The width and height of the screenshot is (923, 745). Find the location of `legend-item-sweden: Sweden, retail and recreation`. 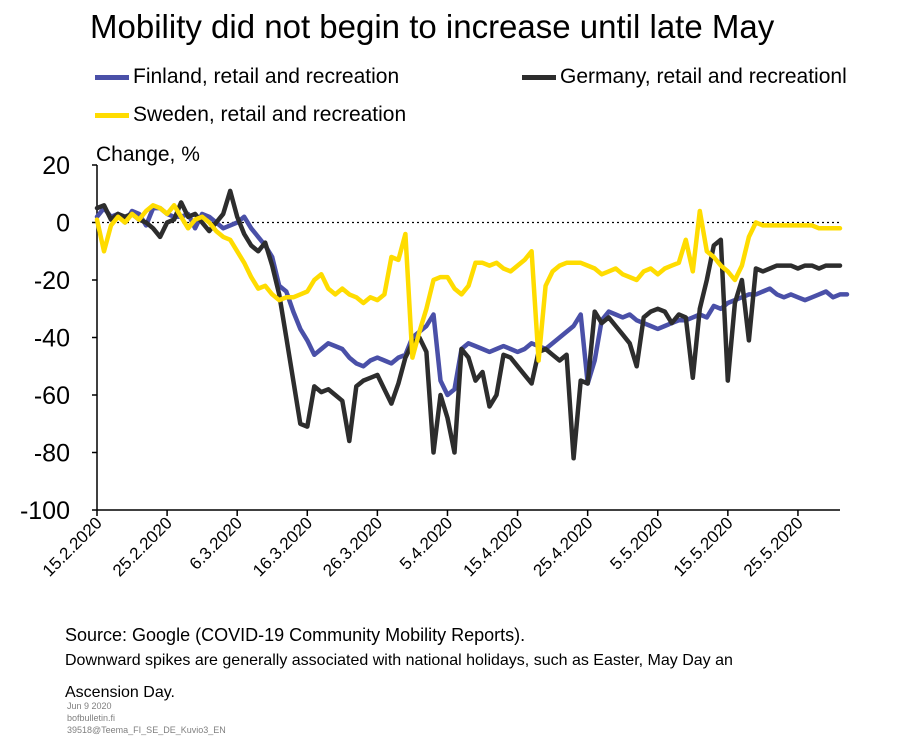

legend-item-sweden: Sweden, retail and recreation is located at coordinates (250, 115).